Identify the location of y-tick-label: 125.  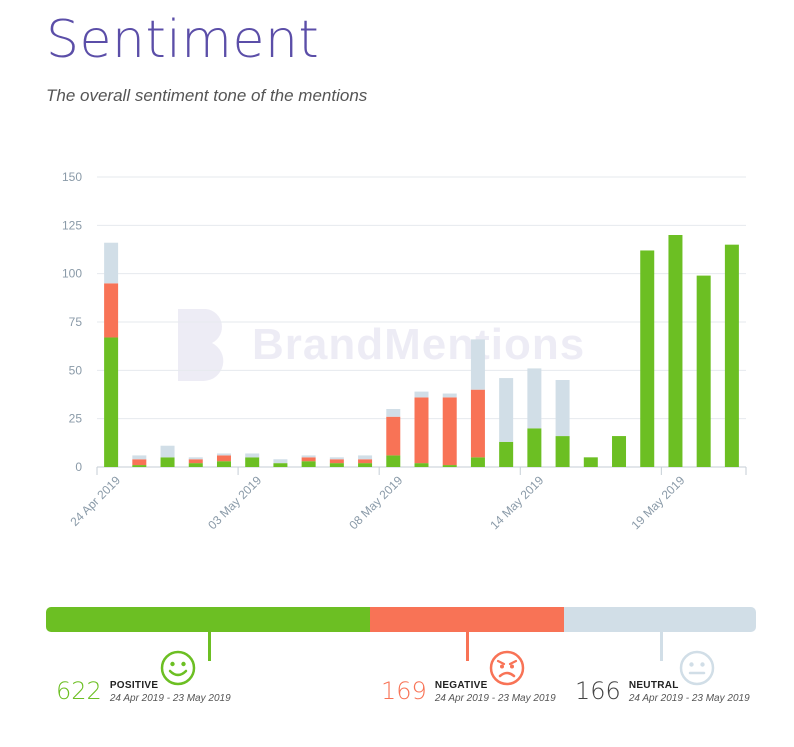
(72, 225).